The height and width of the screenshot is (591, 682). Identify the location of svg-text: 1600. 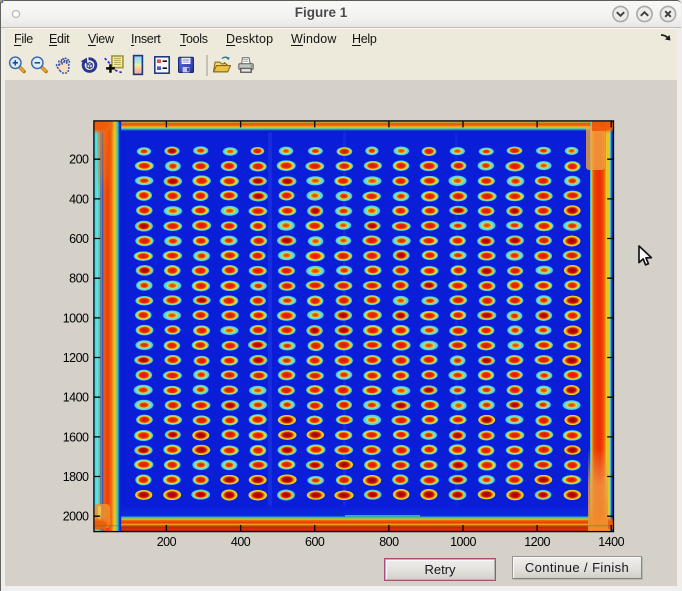
(76, 437).